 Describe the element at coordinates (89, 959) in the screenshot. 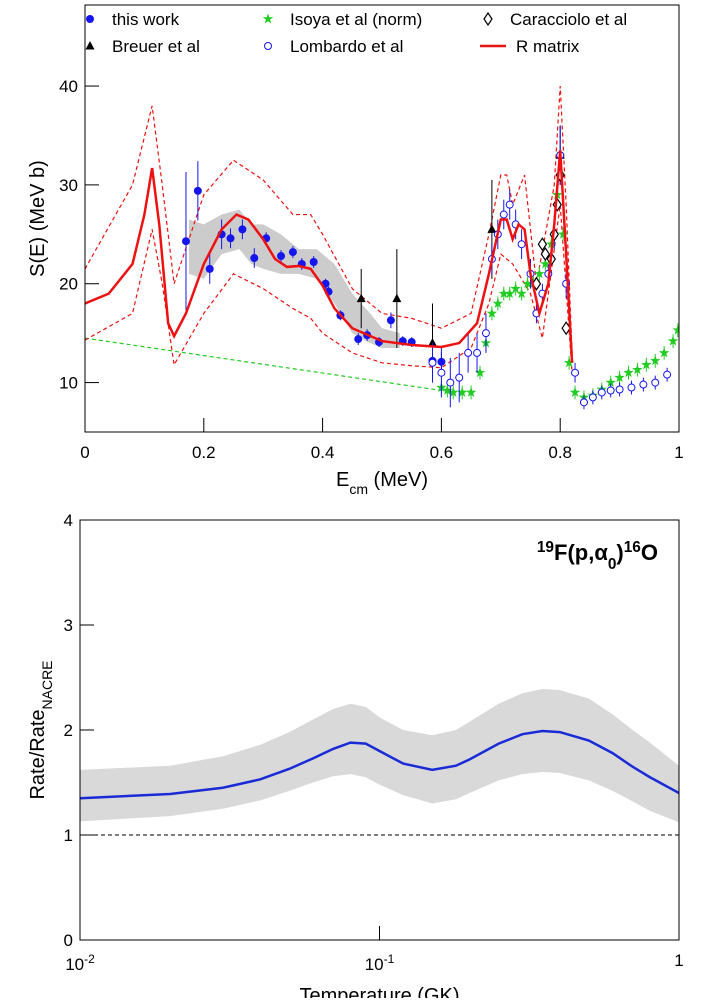

I see `tick-exponent: -2` at that location.